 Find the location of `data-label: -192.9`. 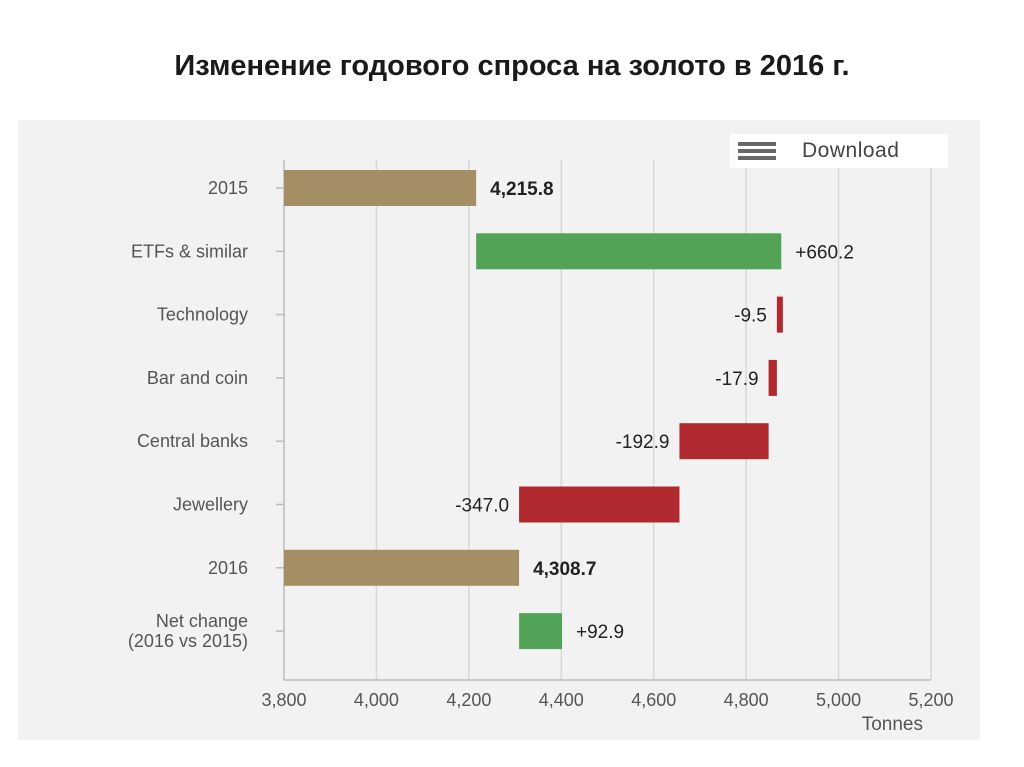

data-label: -192.9 is located at coordinates (643, 442).